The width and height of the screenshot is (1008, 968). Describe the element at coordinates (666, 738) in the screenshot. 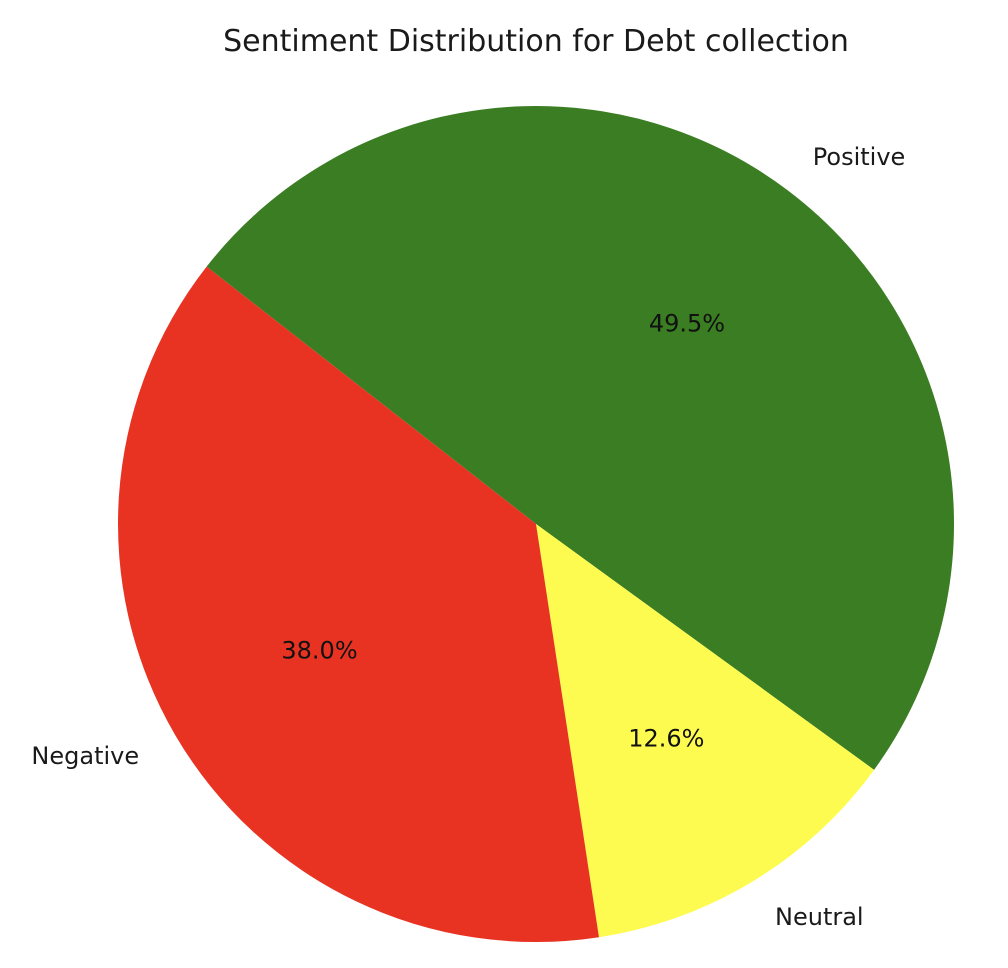

I see `slice-percent-neutral: 12.6%` at that location.